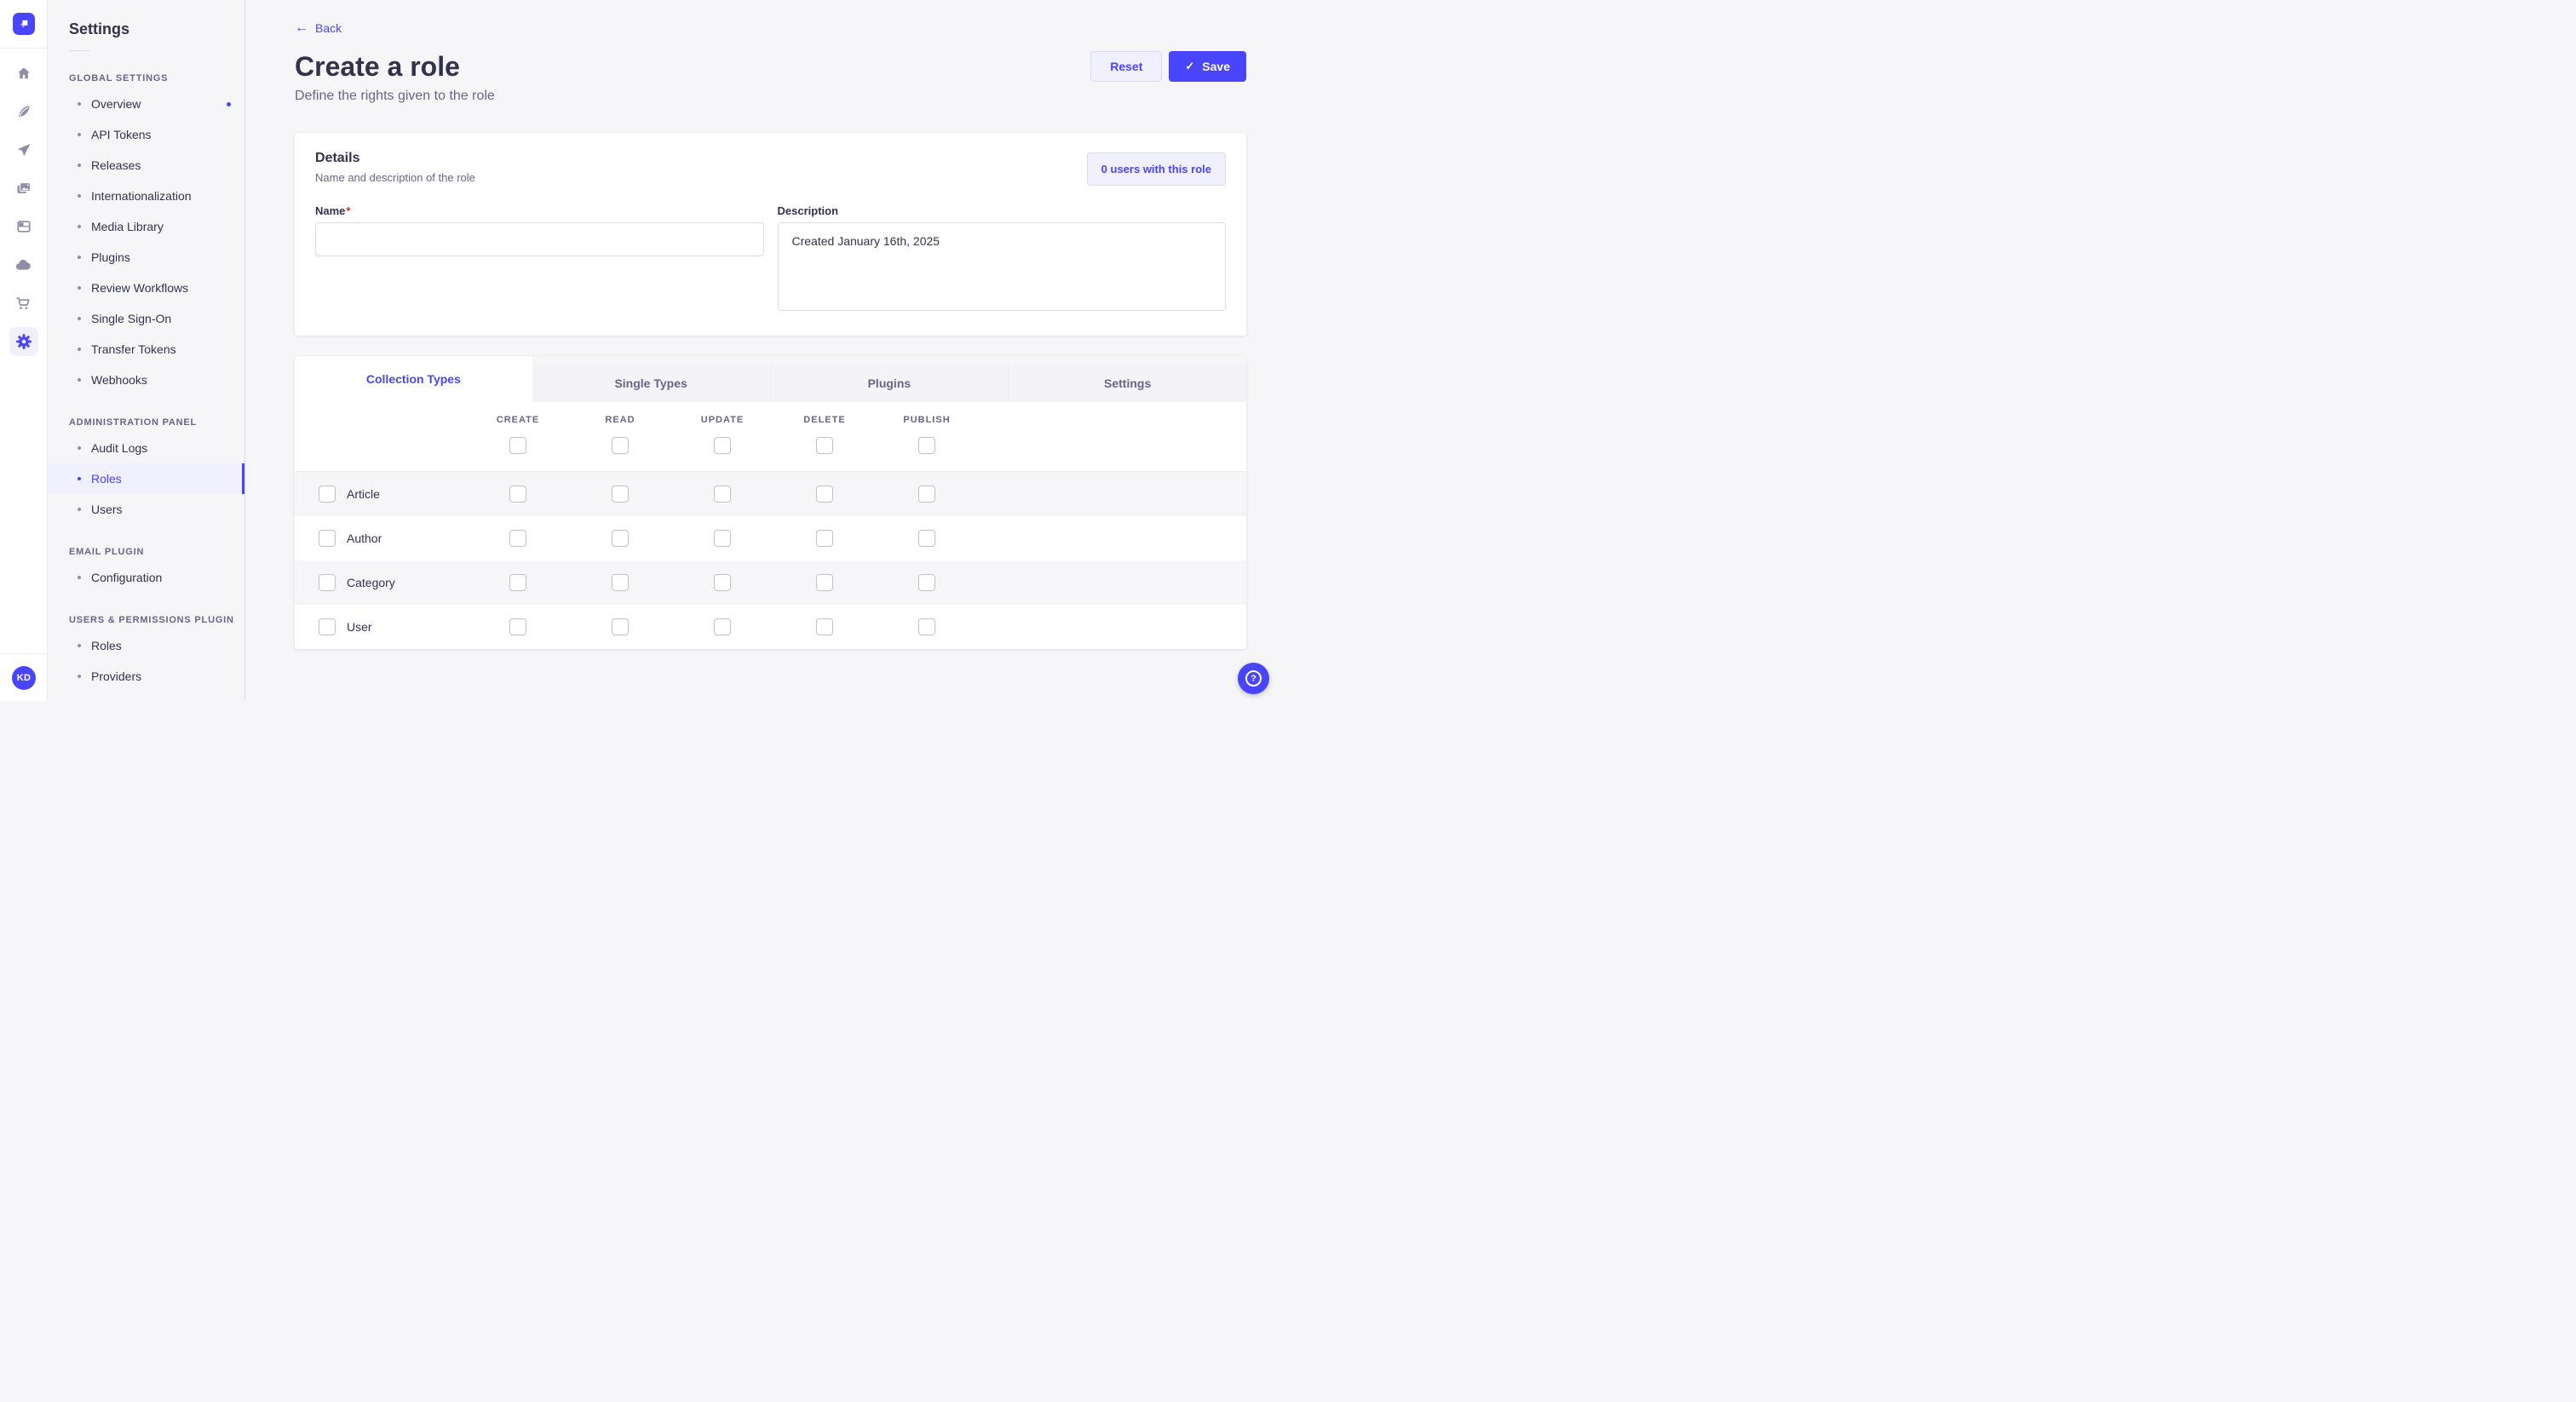  Describe the element at coordinates (146, 676) in the screenshot. I see `sidebar-item-providers: Providers` at that location.